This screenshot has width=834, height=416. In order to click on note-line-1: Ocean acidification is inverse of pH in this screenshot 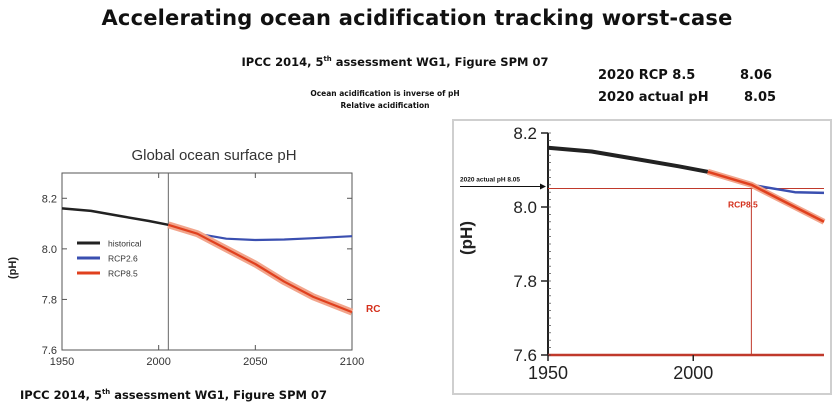, I will do `click(385, 93)`.